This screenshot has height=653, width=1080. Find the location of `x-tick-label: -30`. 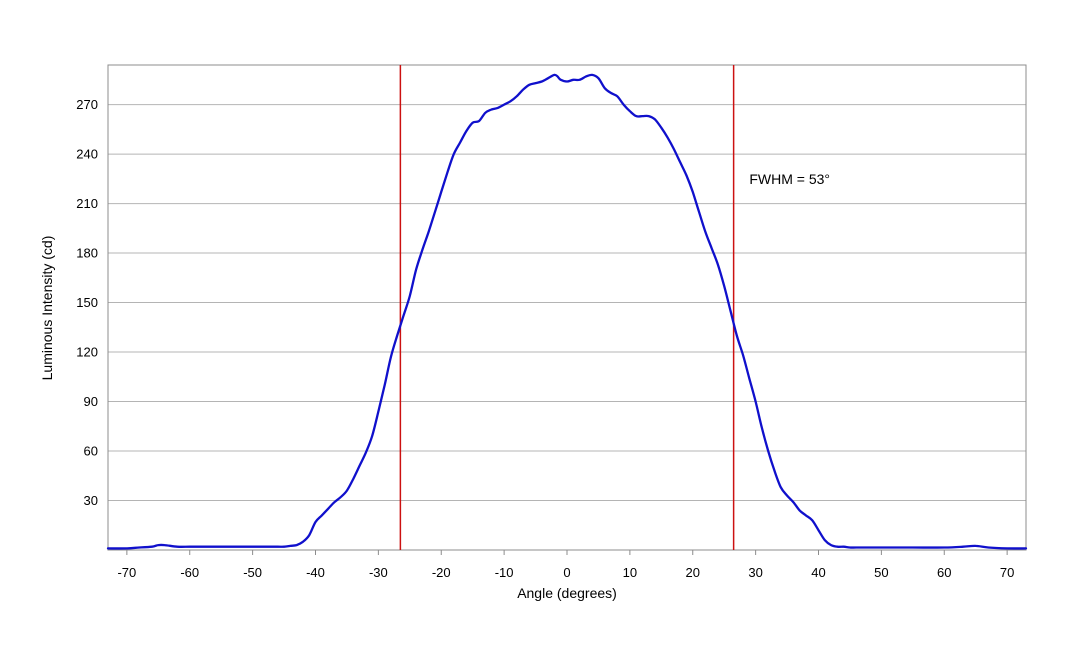

x-tick-label: -30 is located at coordinates (378, 572).